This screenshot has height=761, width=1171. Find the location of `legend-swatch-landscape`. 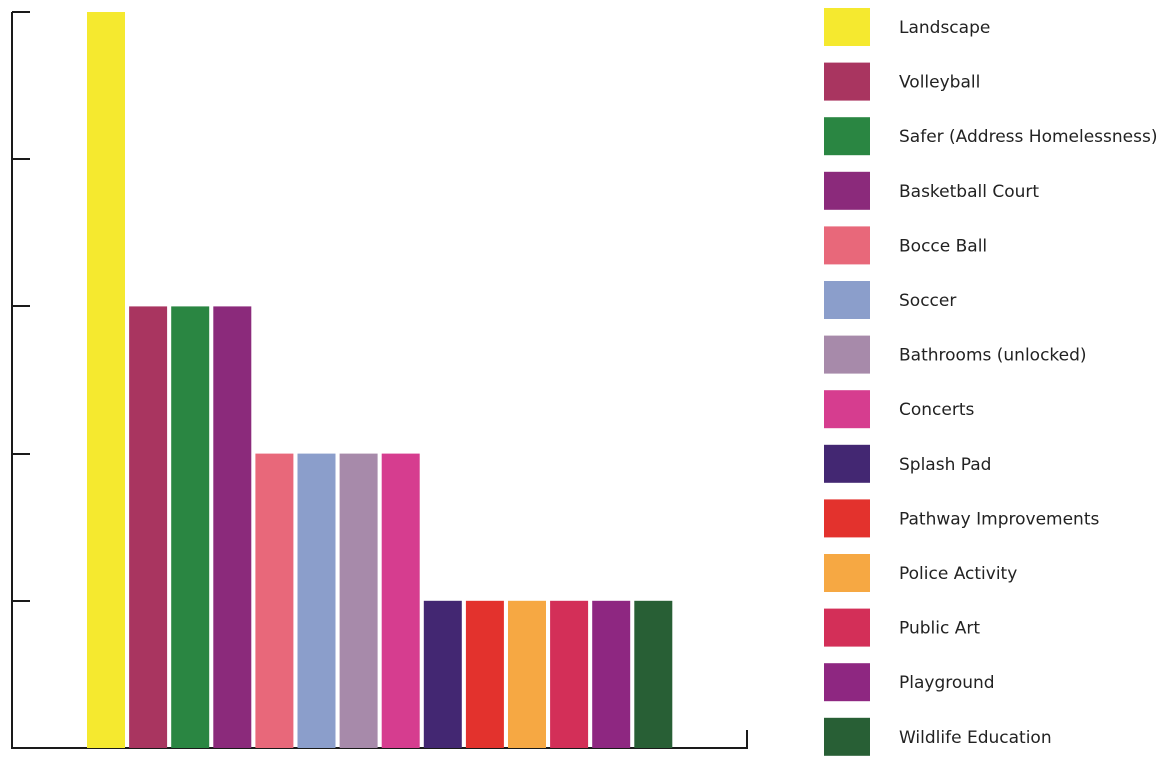

legend-swatch-landscape is located at coordinates (847, 27).